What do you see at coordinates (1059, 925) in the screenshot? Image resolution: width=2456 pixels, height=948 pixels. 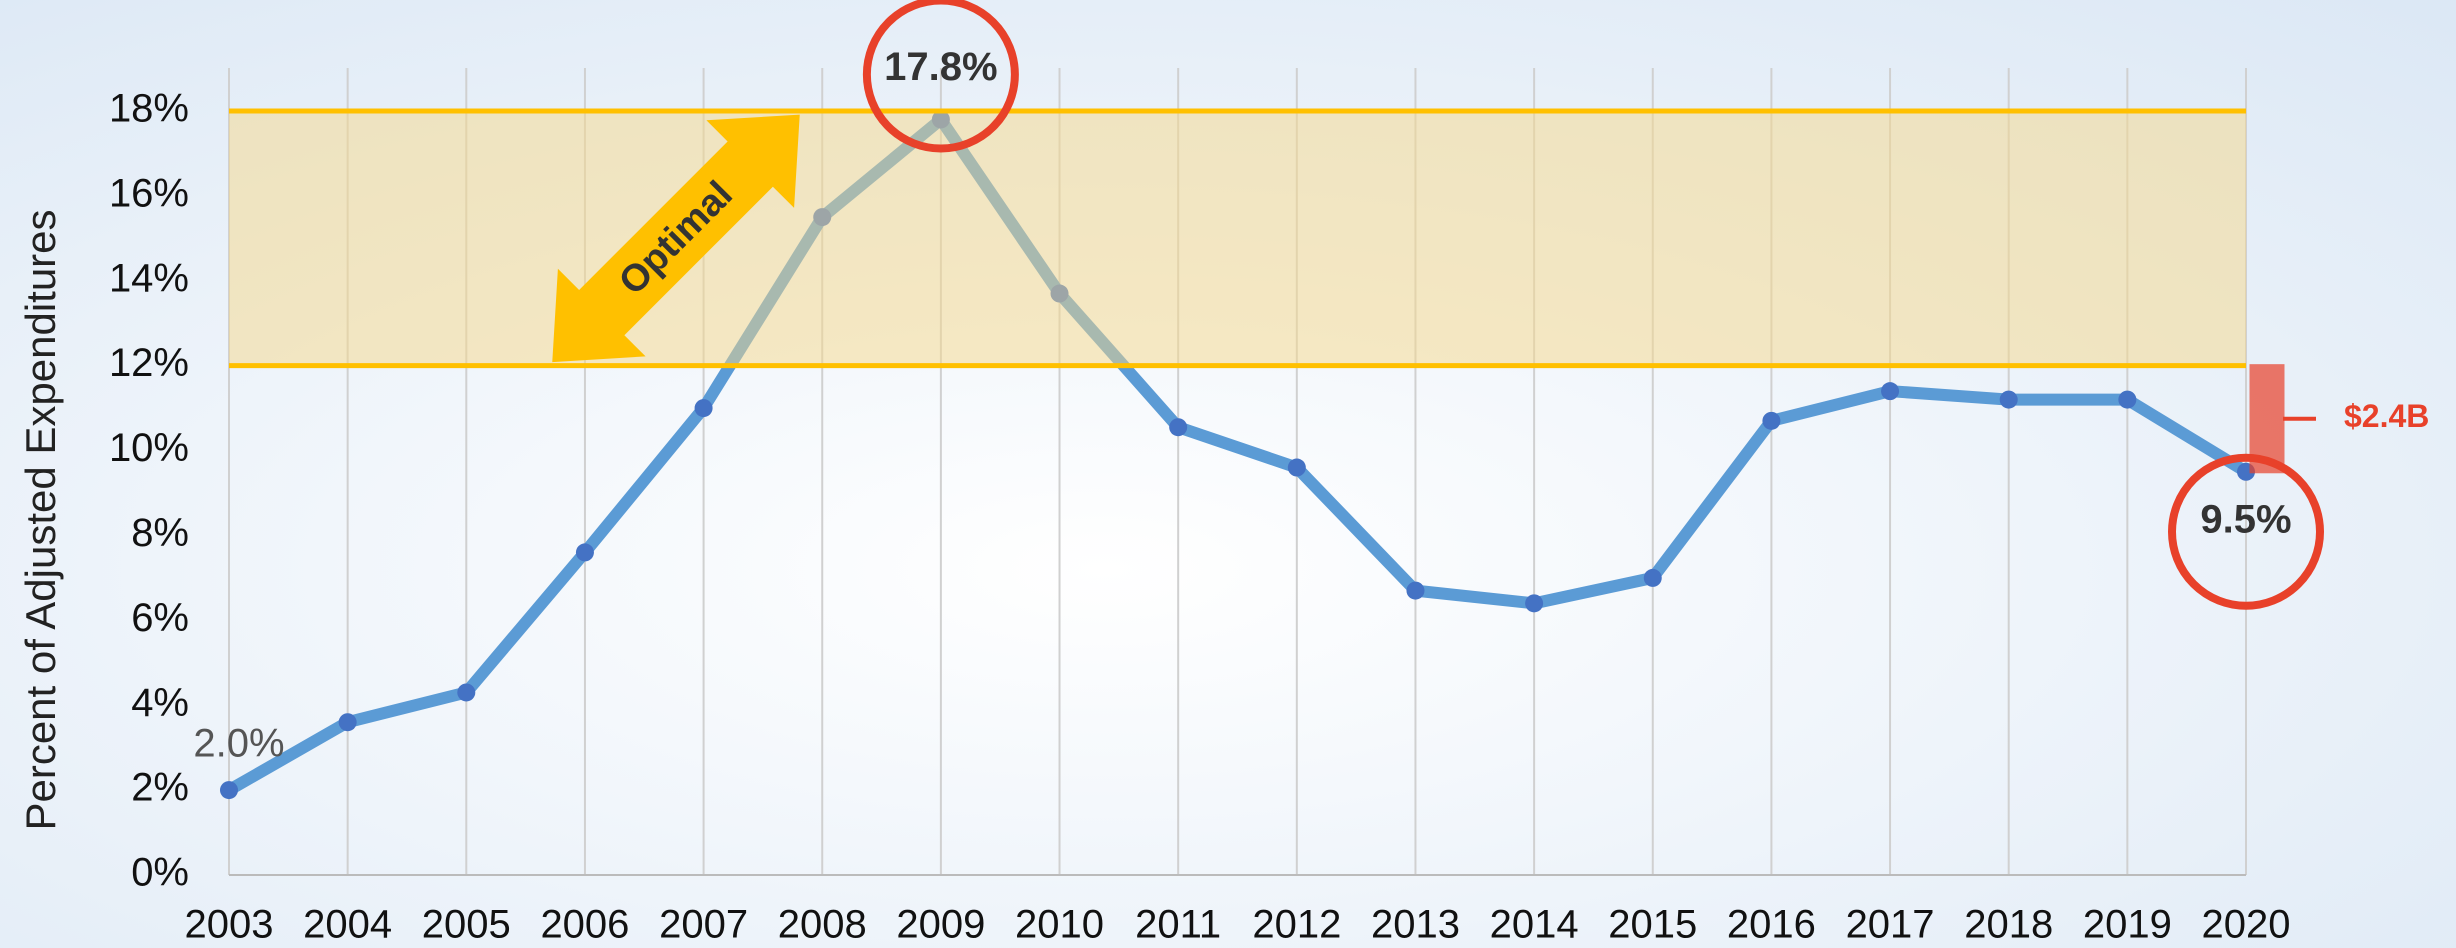 I see `x-tick-label: 2010` at bounding box center [1059, 925].